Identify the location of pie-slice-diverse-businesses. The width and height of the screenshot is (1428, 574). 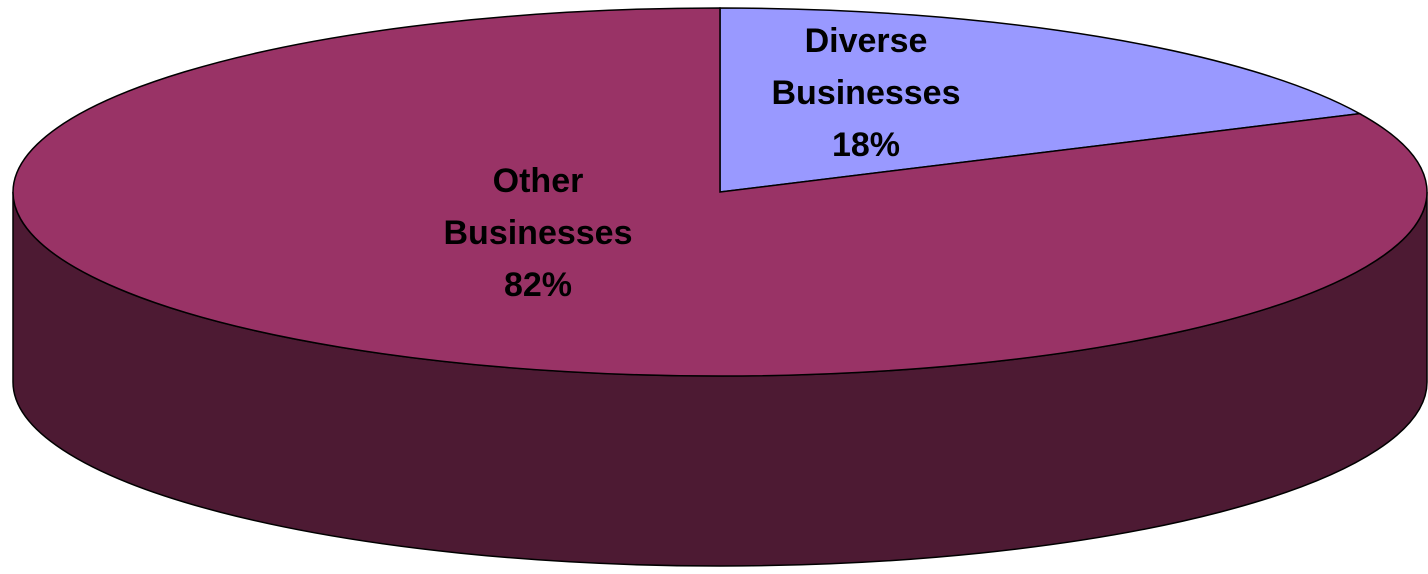
(1041, 100).